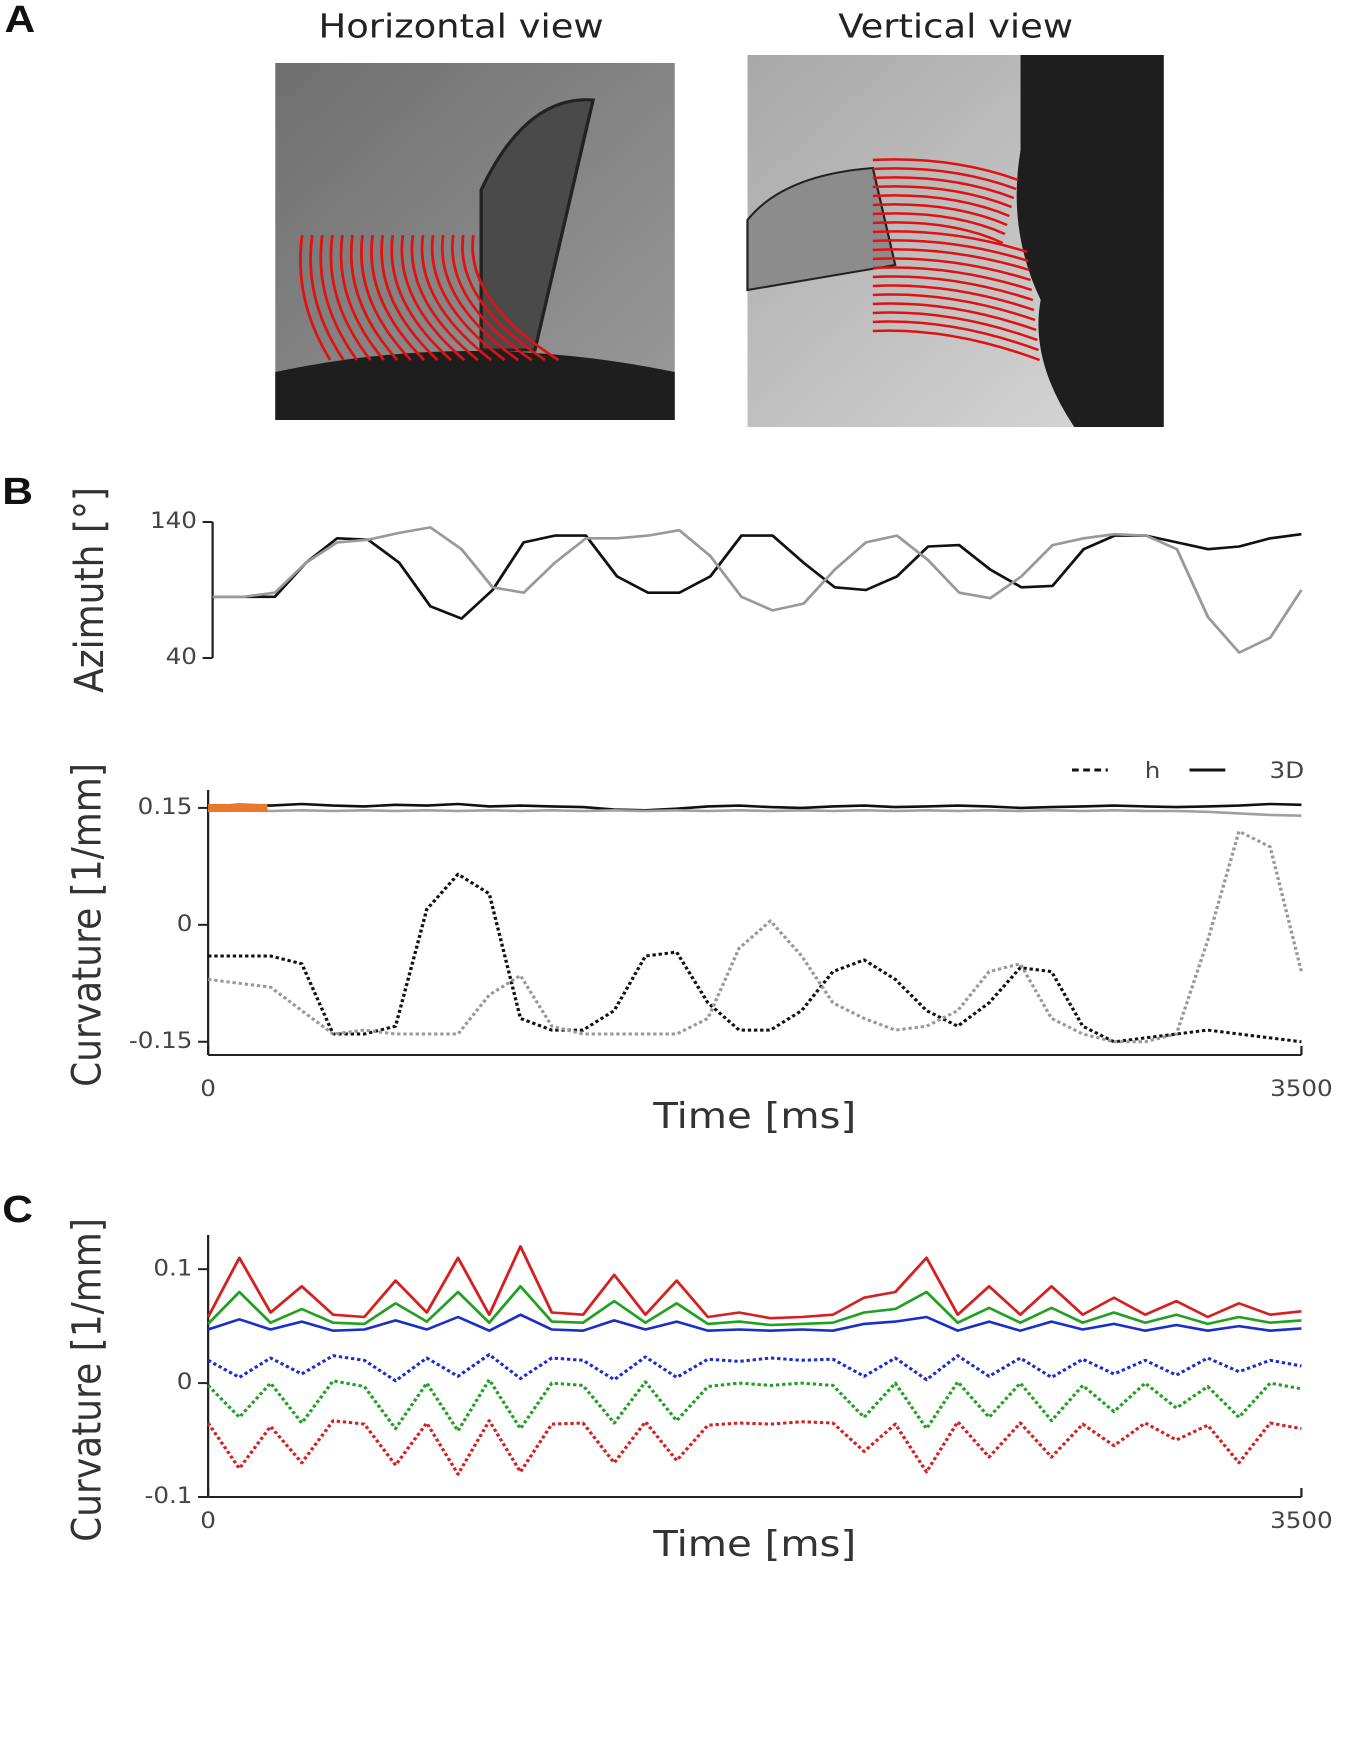 This screenshot has width=1354, height=1761. Describe the element at coordinates (17, 490) in the screenshot. I see `panel-label: B` at that location.